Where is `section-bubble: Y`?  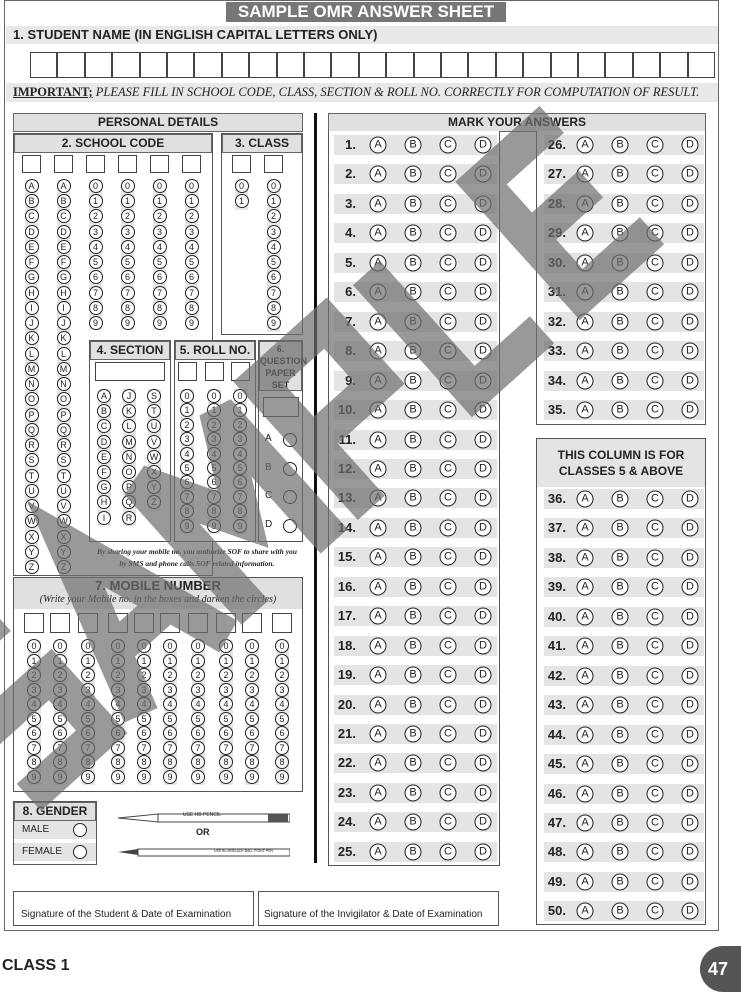 section-bubble: Y is located at coordinates (154, 487).